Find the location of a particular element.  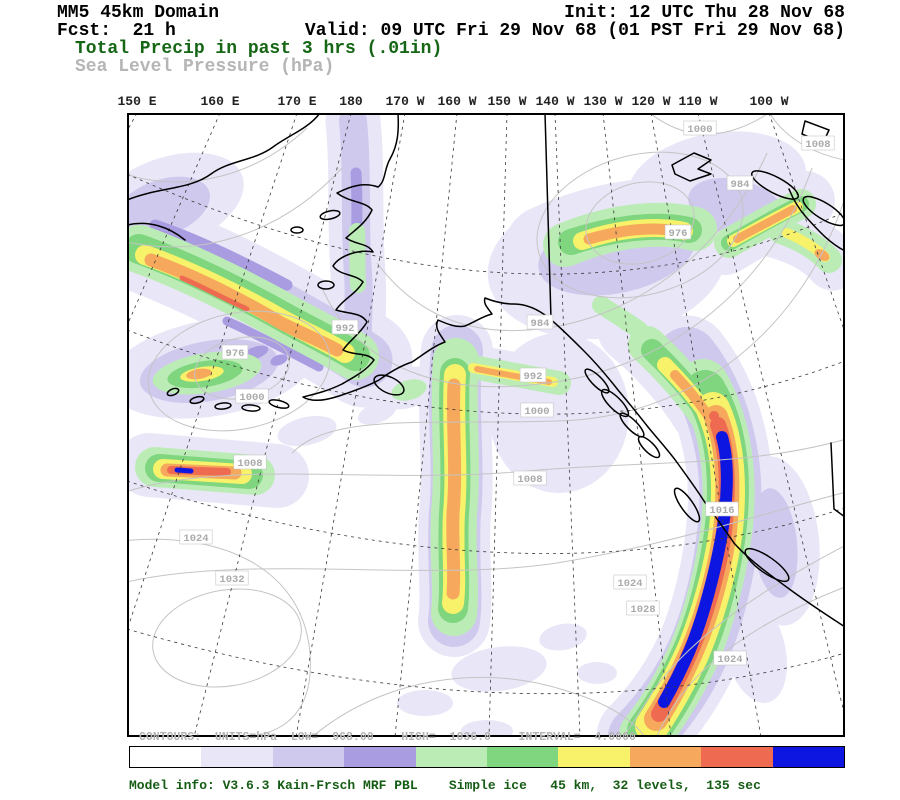

contour-label: 984 is located at coordinates (540, 324).